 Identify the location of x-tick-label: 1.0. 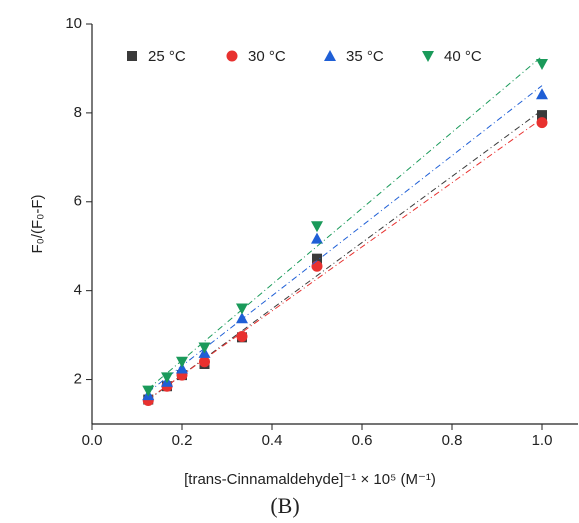
(542, 440).